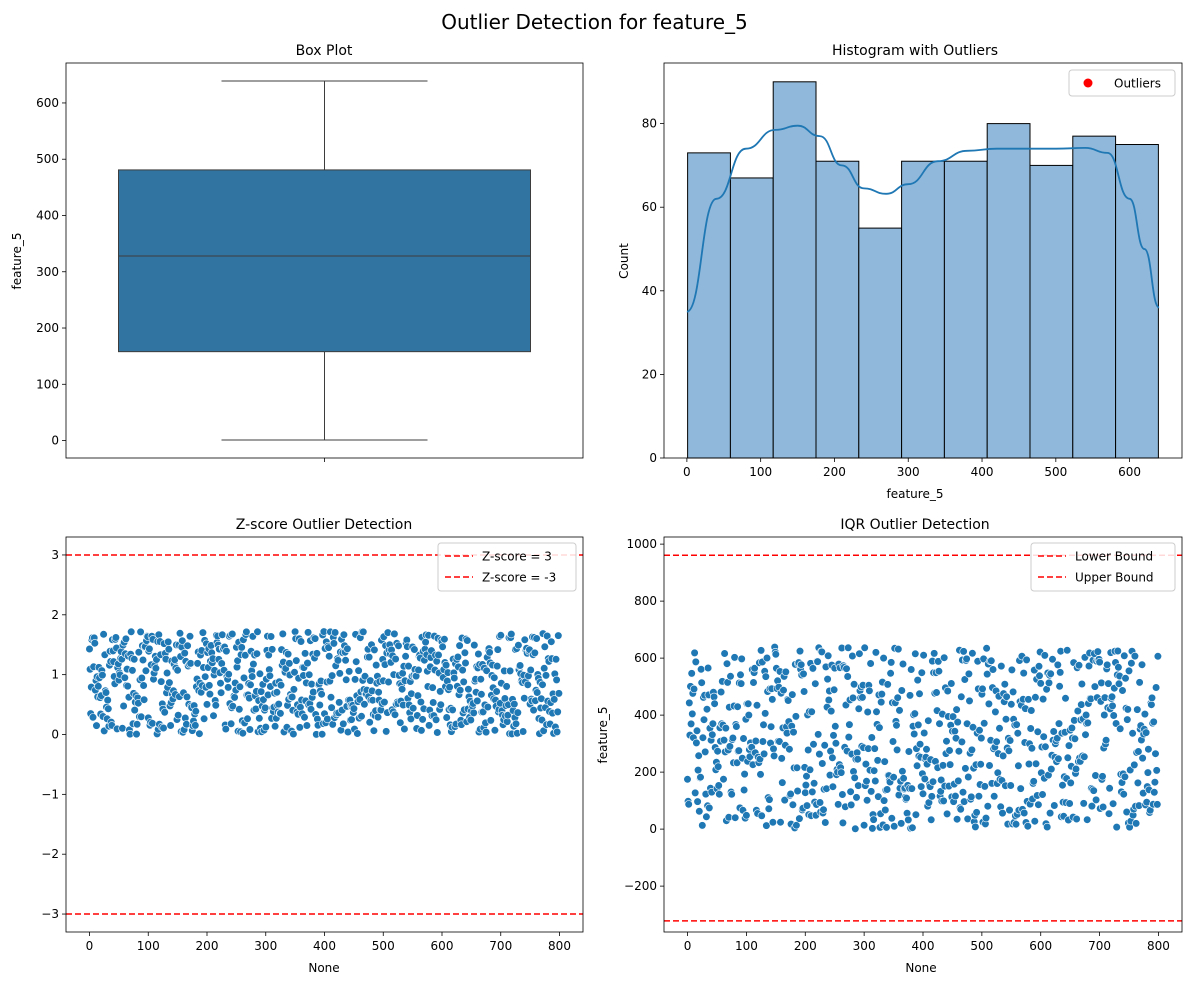 Image resolution: width=1189 pixels, height=985 pixels. What do you see at coordinates (47, 215) in the screenshot?
I see `box-ytick-label: 400` at bounding box center [47, 215].